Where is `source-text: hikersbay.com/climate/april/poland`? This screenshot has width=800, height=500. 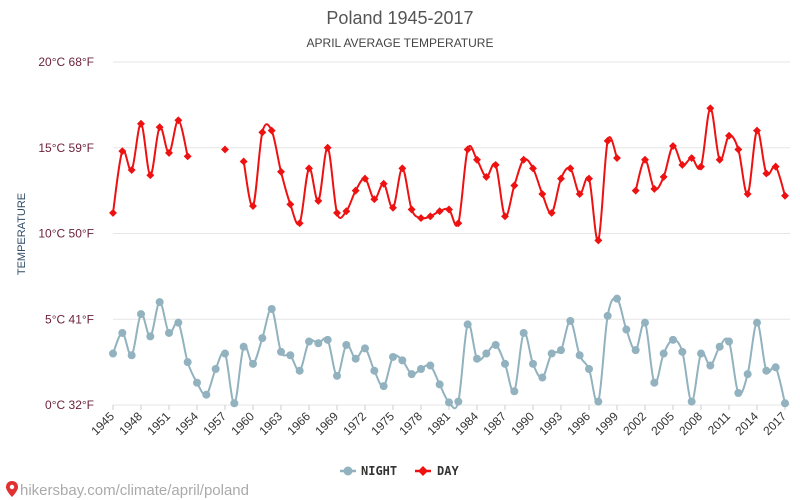 source-text: hikersbay.com/climate/april/poland is located at coordinates (134, 490).